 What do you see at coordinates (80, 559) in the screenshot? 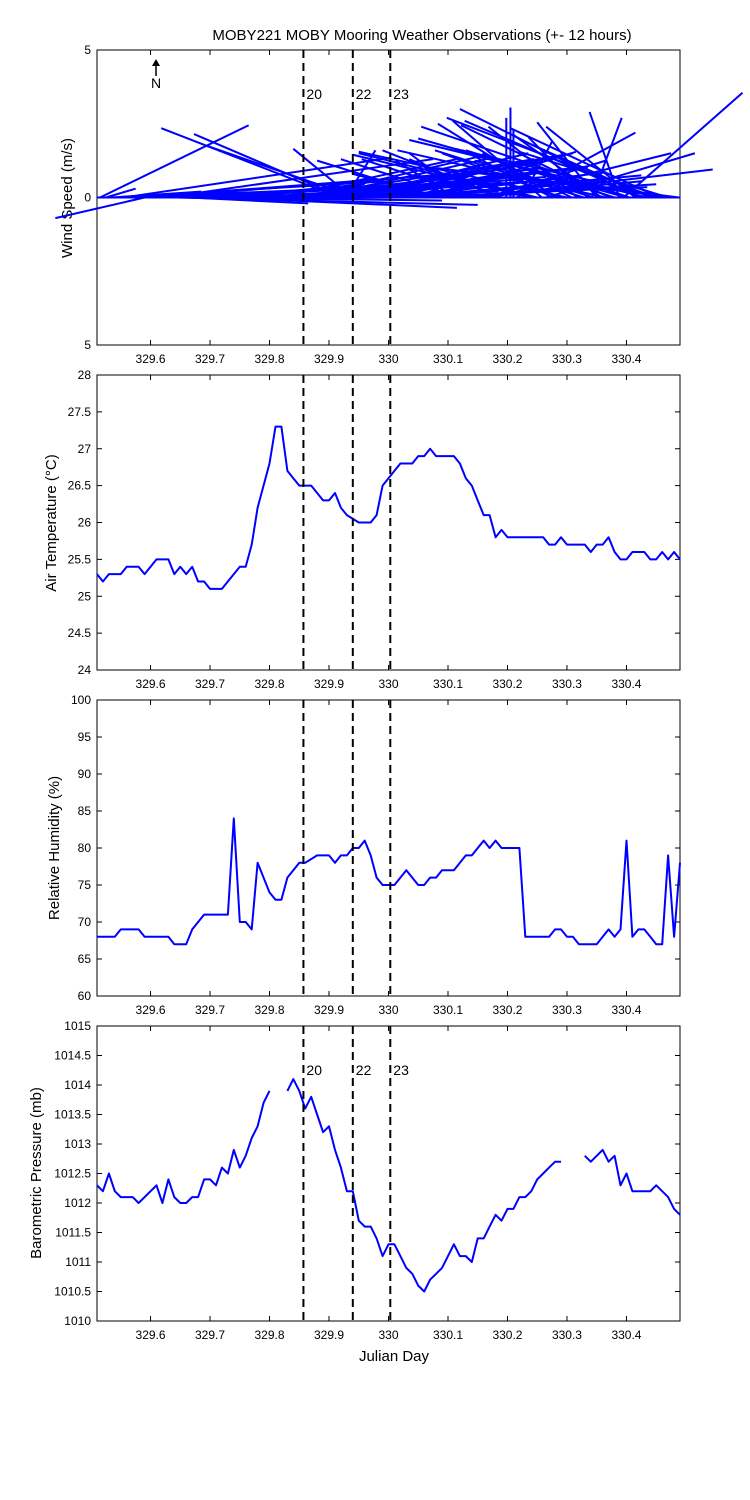
I see `y-tick-label: 25.5` at bounding box center [80, 559].